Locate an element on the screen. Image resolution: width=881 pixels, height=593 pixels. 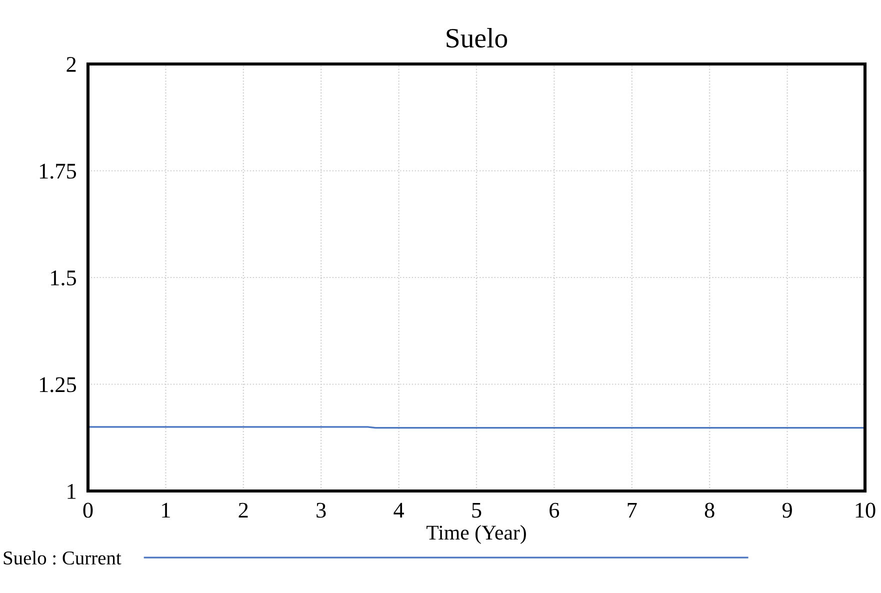
y-tick-label: 1.75 is located at coordinates (58, 171).